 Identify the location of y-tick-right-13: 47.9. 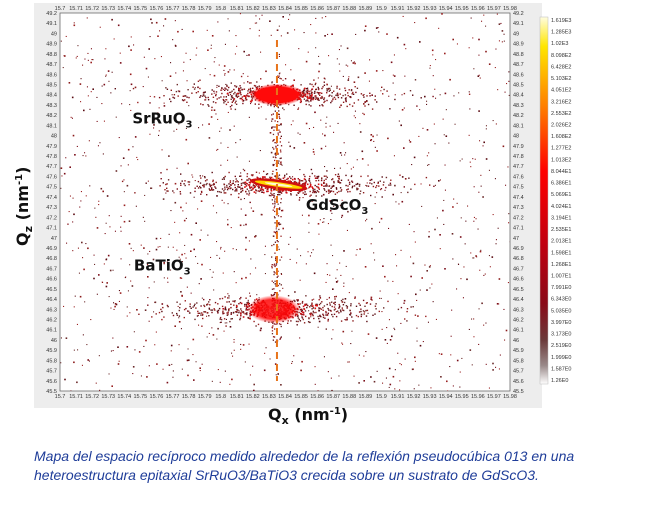
(518, 147).